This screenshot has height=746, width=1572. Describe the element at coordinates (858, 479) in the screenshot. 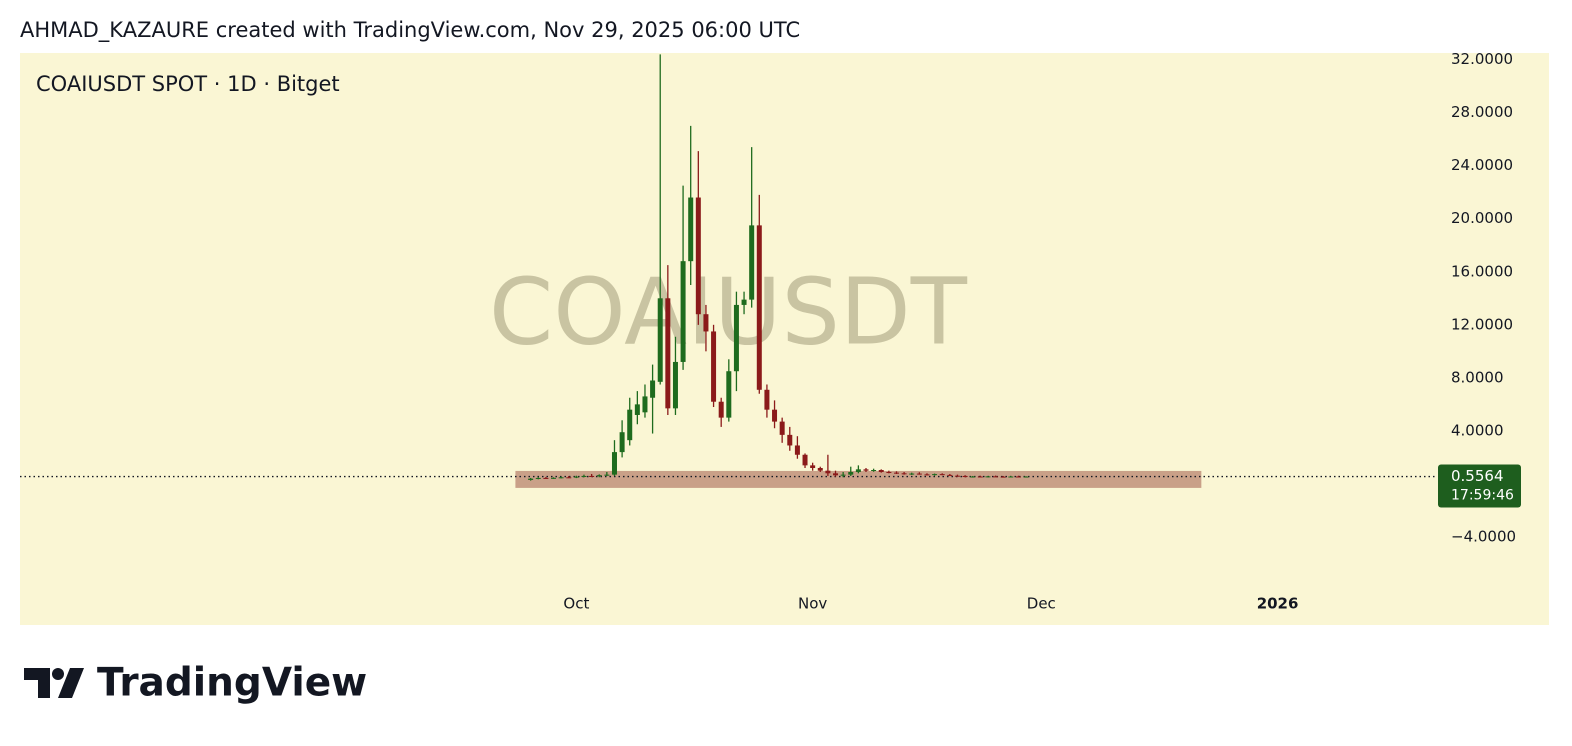

I see `support-zone` at that location.